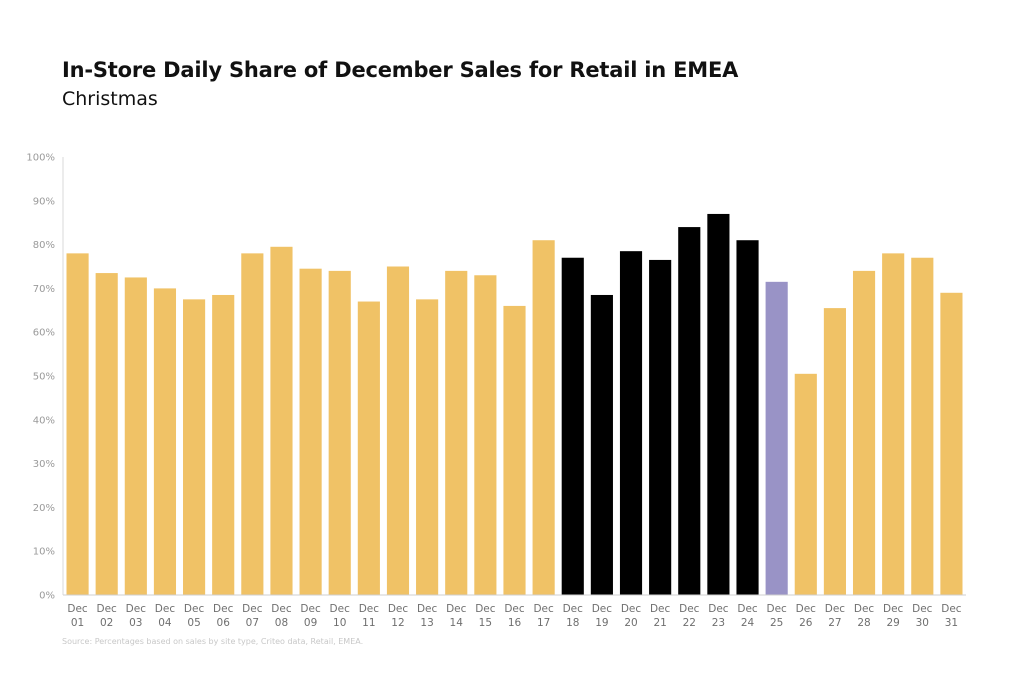 The height and width of the screenshot is (683, 1024). What do you see at coordinates (397, 623) in the screenshot?
I see `x-tick-label: 12` at bounding box center [397, 623].